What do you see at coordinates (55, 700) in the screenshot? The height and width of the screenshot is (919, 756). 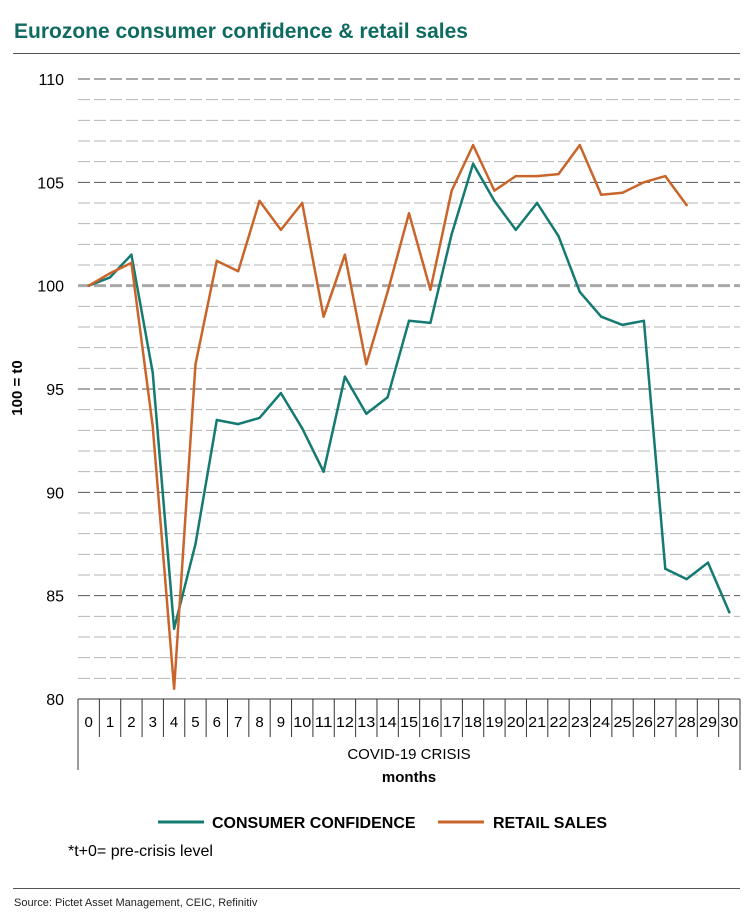 I see `y-tick-label: 80` at bounding box center [55, 700].